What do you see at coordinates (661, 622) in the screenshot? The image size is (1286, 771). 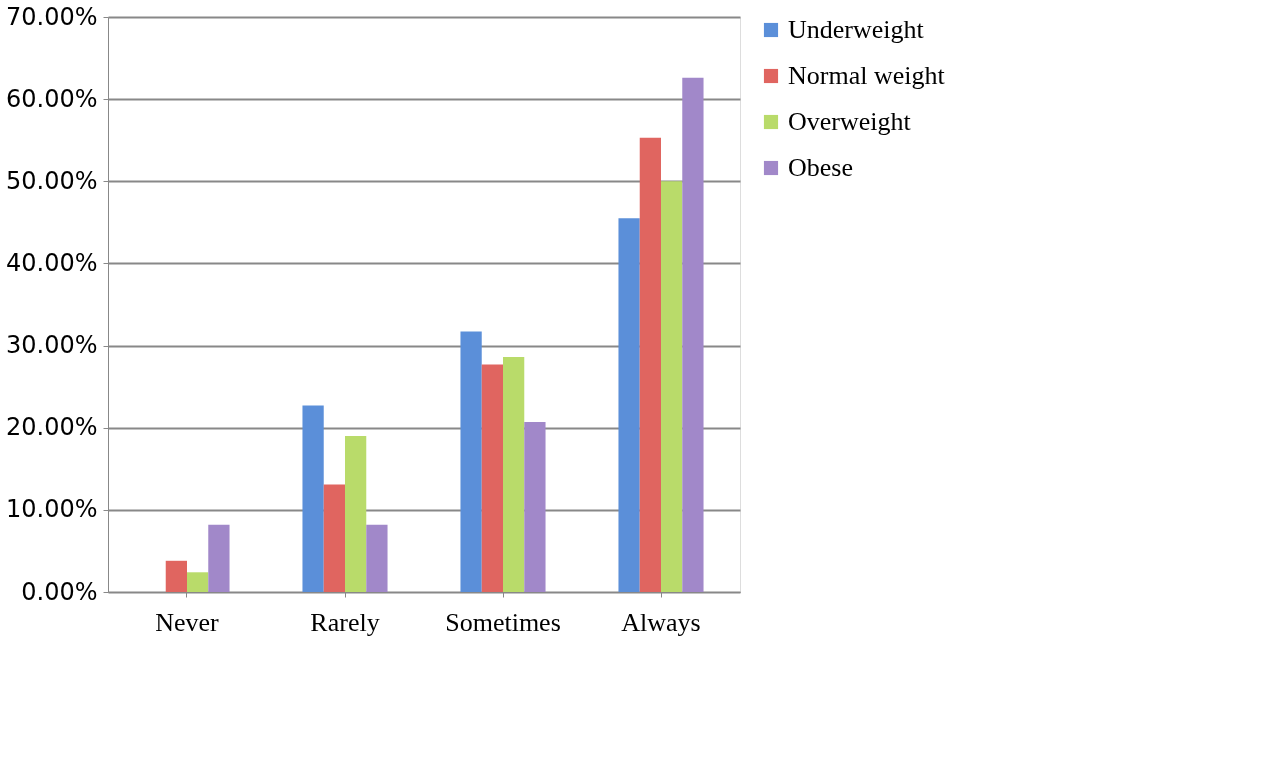 I see `x-tick-label: Always` at bounding box center [661, 622].